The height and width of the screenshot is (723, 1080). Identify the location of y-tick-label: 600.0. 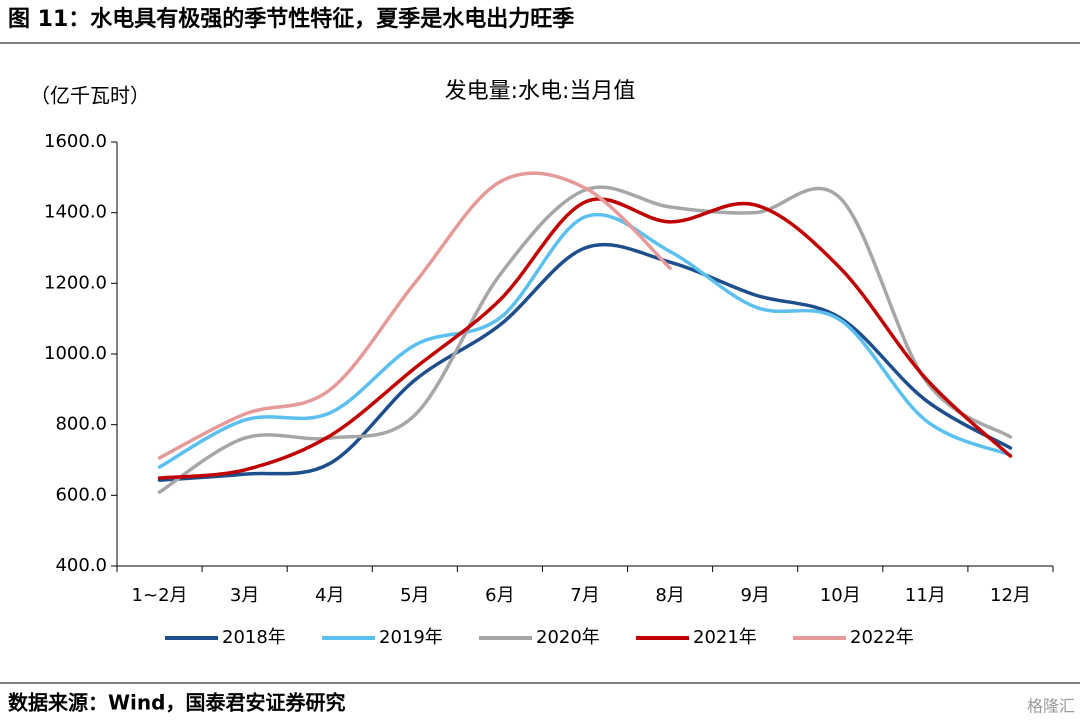
(81, 494).